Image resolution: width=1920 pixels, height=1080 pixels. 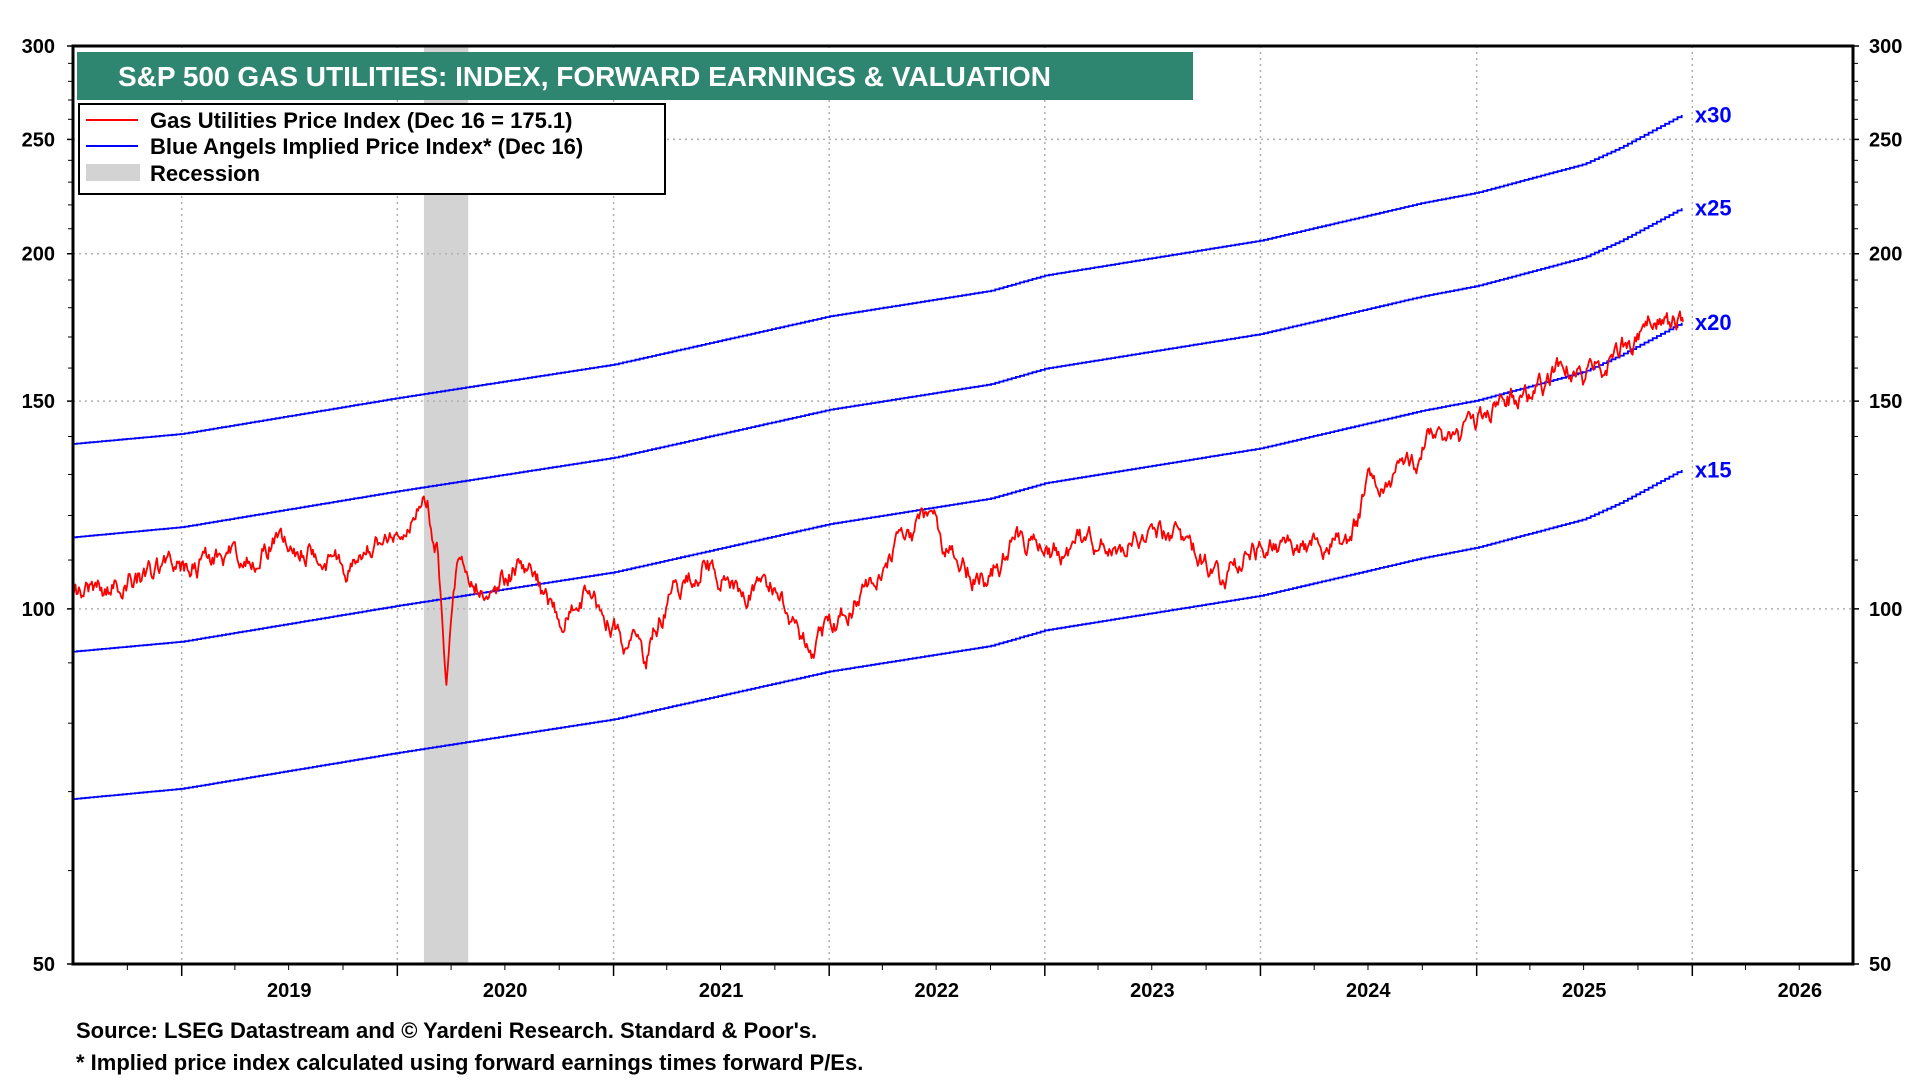 What do you see at coordinates (1713, 292) in the screenshot?
I see `multiple-labels: x30 x25 x20 x15` at bounding box center [1713, 292].